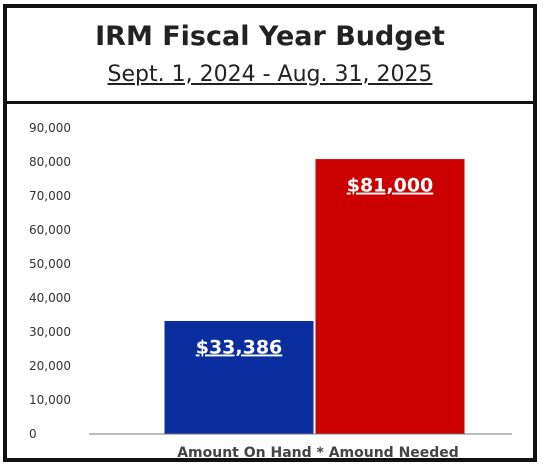 The width and height of the screenshot is (546, 470). Describe the element at coordinates (50, 230) in the screenshot. I see `y-tick-label: 60,000` at that location.